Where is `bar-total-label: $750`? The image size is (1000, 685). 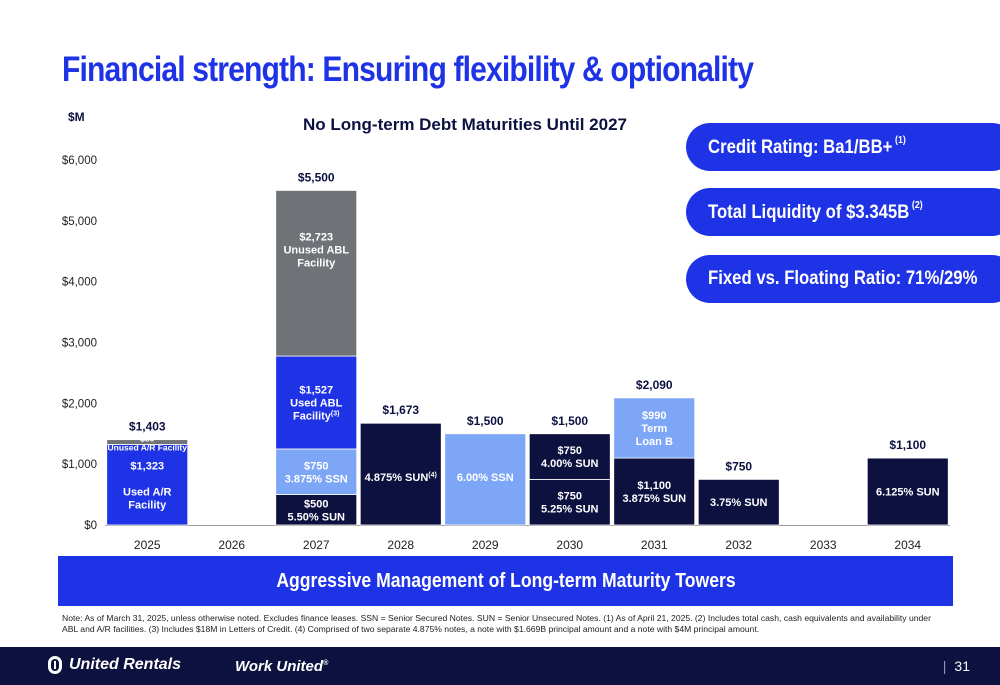 bar-total-label: $750 is located at coordinates (738, 466).